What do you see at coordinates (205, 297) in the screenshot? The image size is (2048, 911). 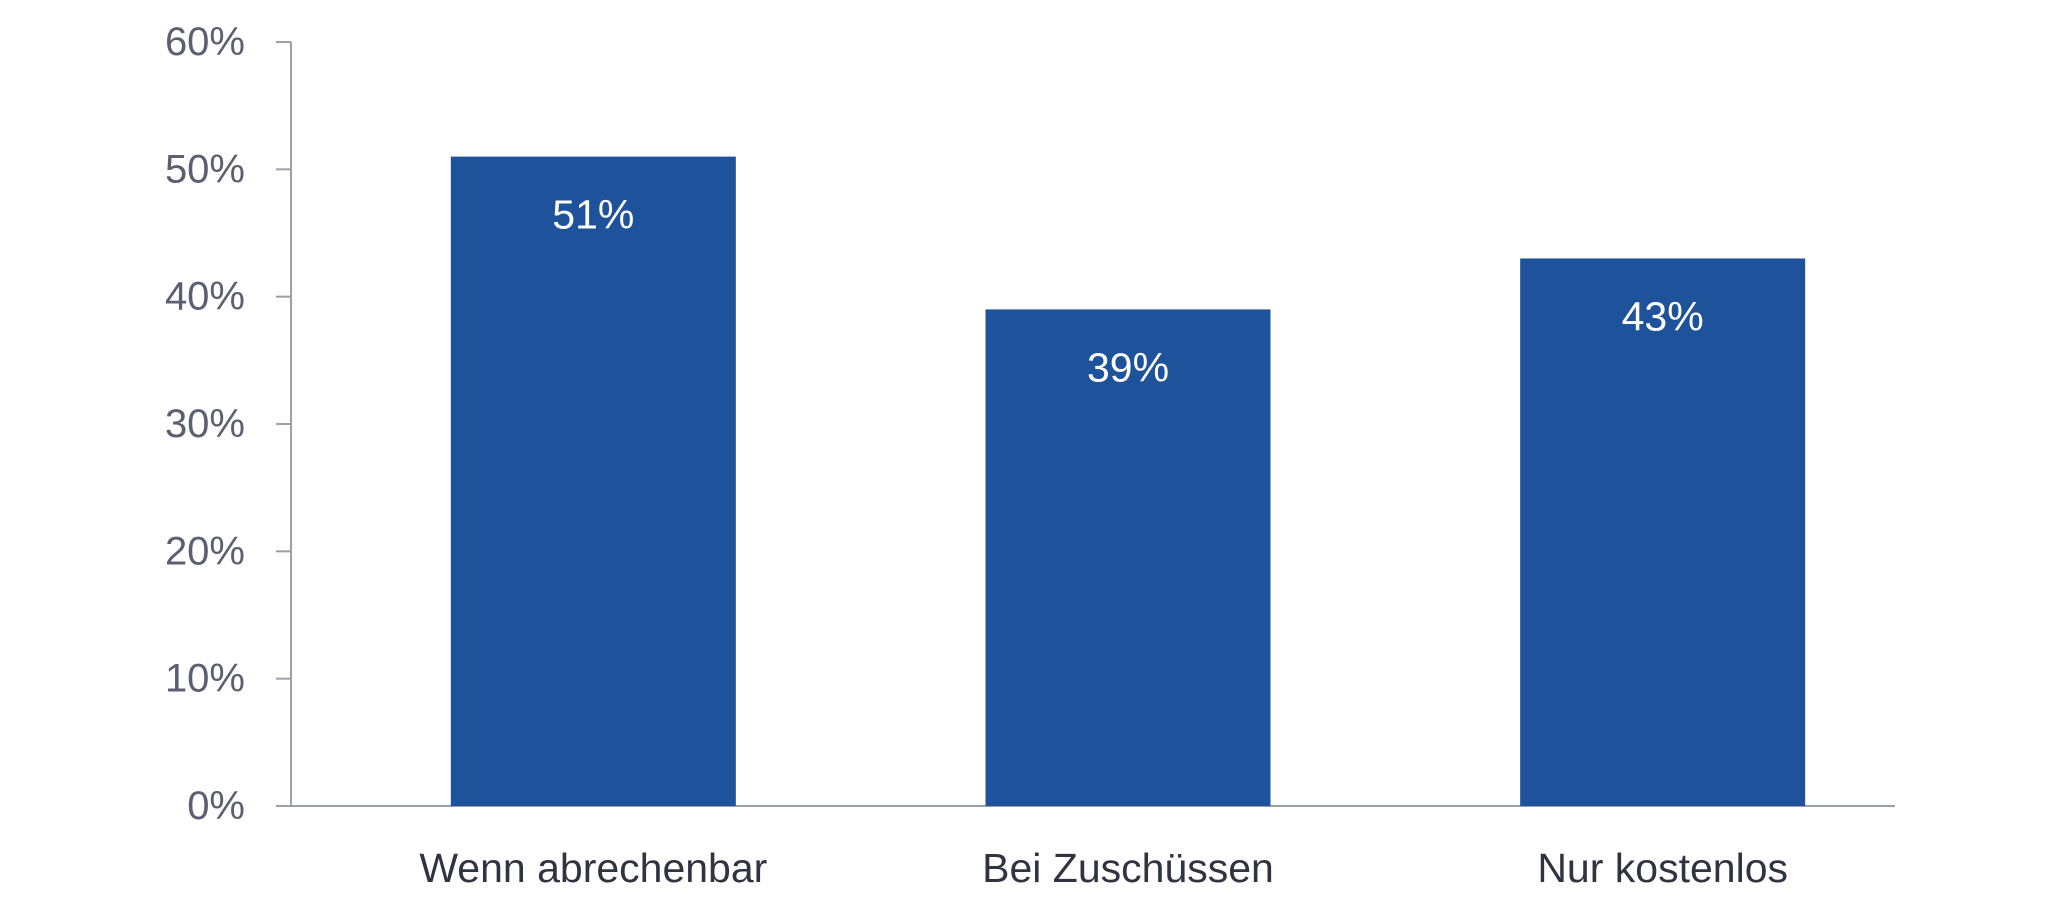 I see `y-tick-label: 40%` at bounding box center [205, 297].